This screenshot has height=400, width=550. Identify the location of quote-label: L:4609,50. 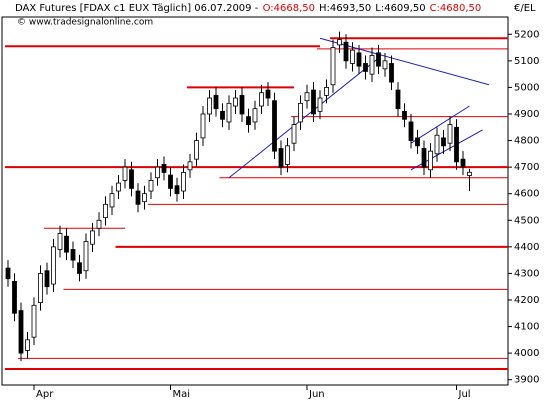
(400, 8).